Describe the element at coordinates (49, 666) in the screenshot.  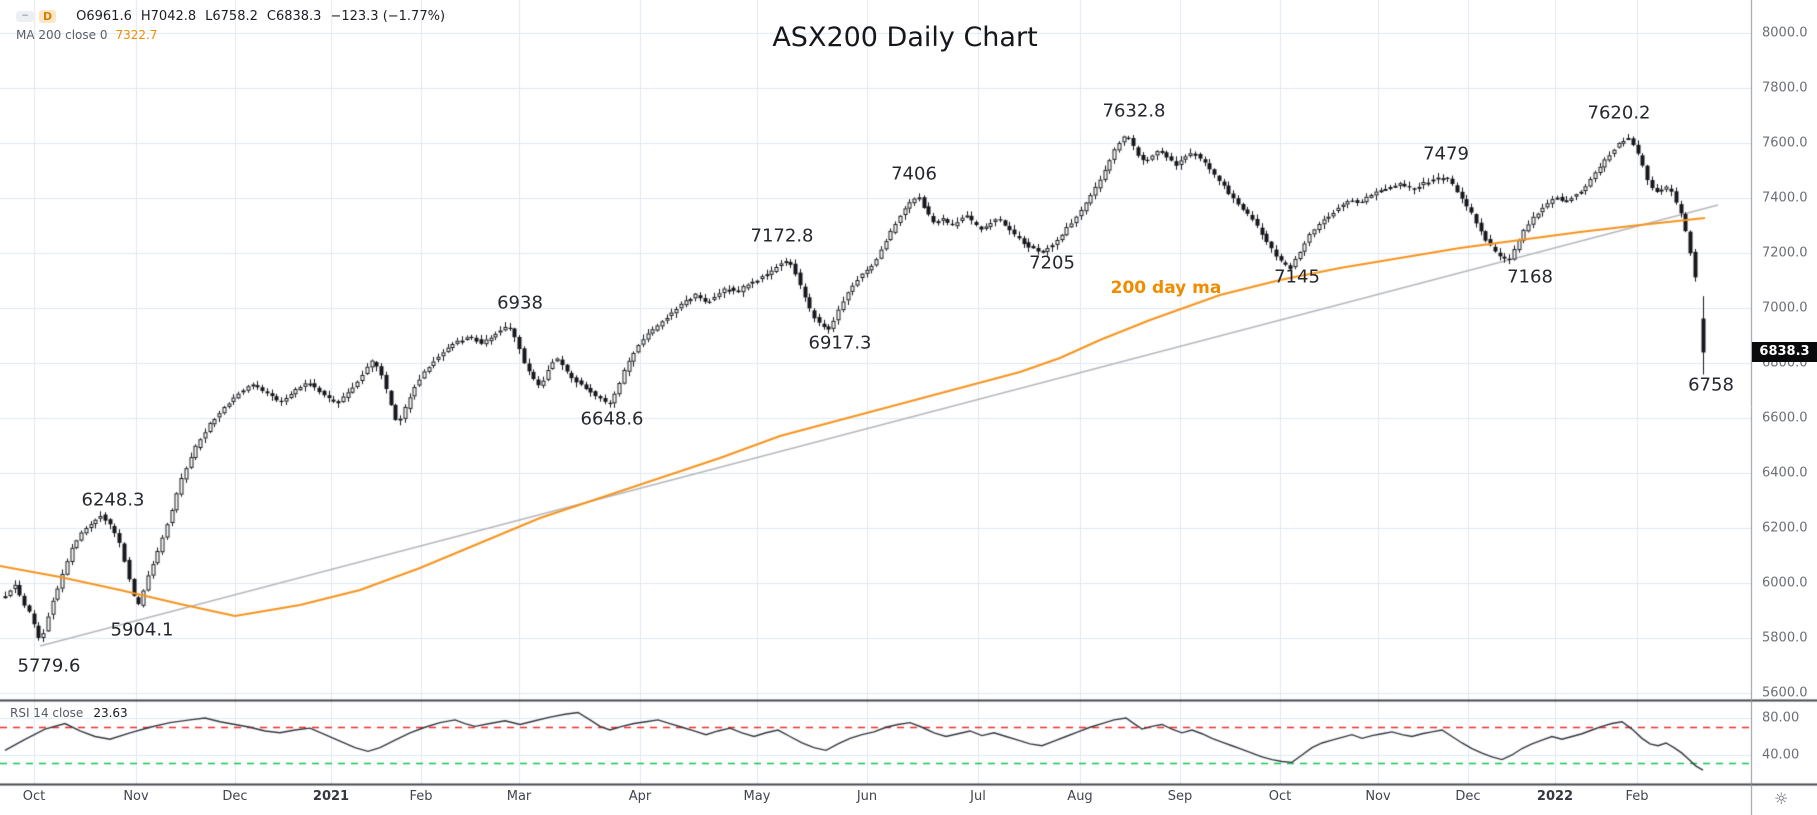
I see `price-annotation: 5779.6` at that location.